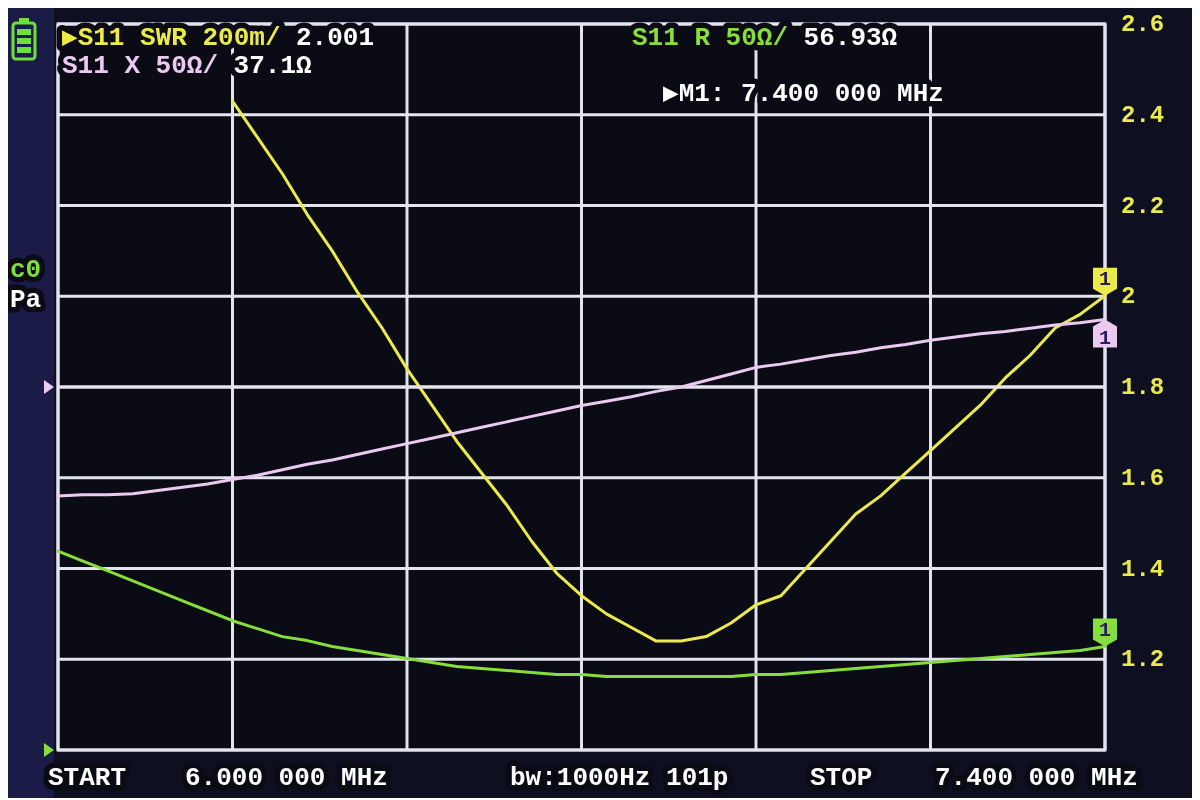 This screenshot has height=800, width=1200. I want to click on y-tick-label: 1.8, so click(1143, 387).